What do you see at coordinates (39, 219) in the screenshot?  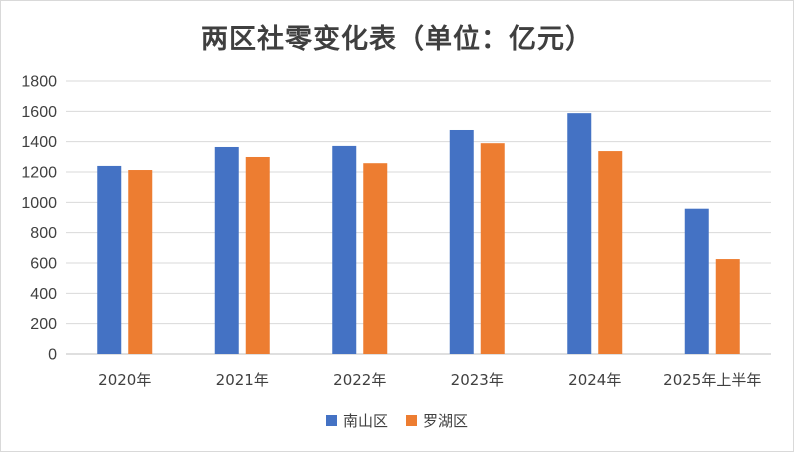 I see `y-axis-ticks: 0 200 400 600 800 1000 1200 1400 1600 1800` at bounding box center [39, 219].